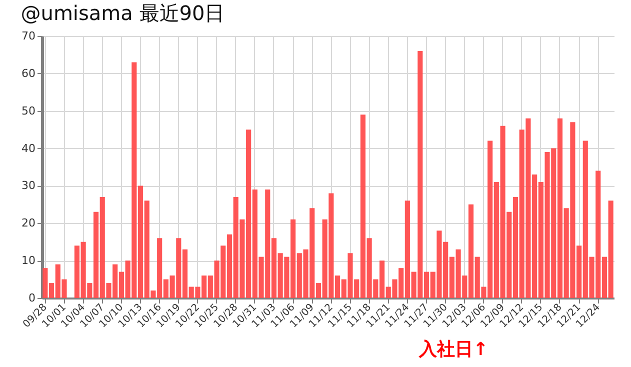 The image size is (631, 367). What do you see at coordinates (29, 73) in the screenshot?
I see `y-tick-label: 60` at bounding box center [29, 73].